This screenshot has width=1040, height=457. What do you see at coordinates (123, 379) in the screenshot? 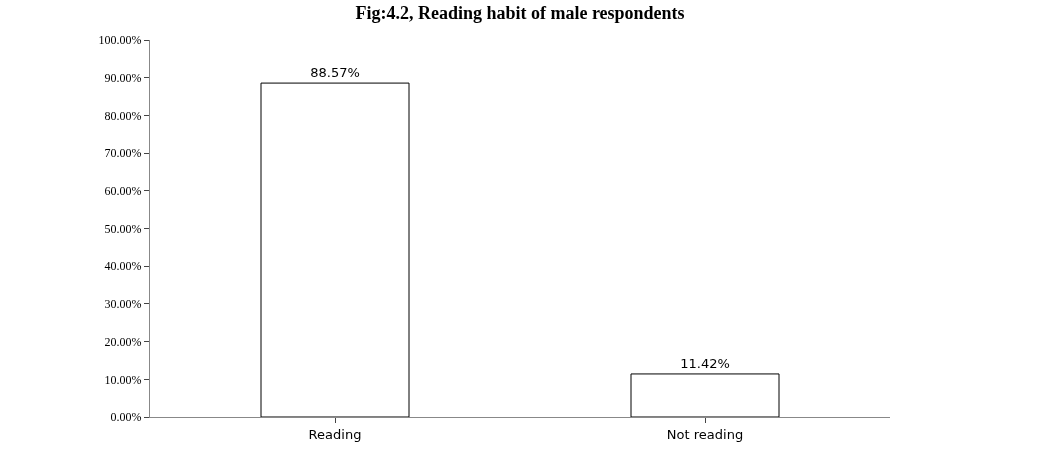
I see `y-tick-label: 10.00%` at bounding box center [123, 379].